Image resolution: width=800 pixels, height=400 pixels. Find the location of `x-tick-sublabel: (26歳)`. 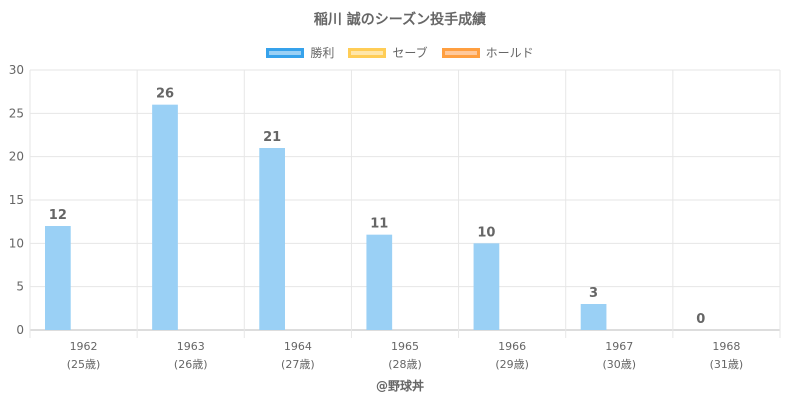

x-tick-sublabel: (26歳) is located at coordinates (191, 364).